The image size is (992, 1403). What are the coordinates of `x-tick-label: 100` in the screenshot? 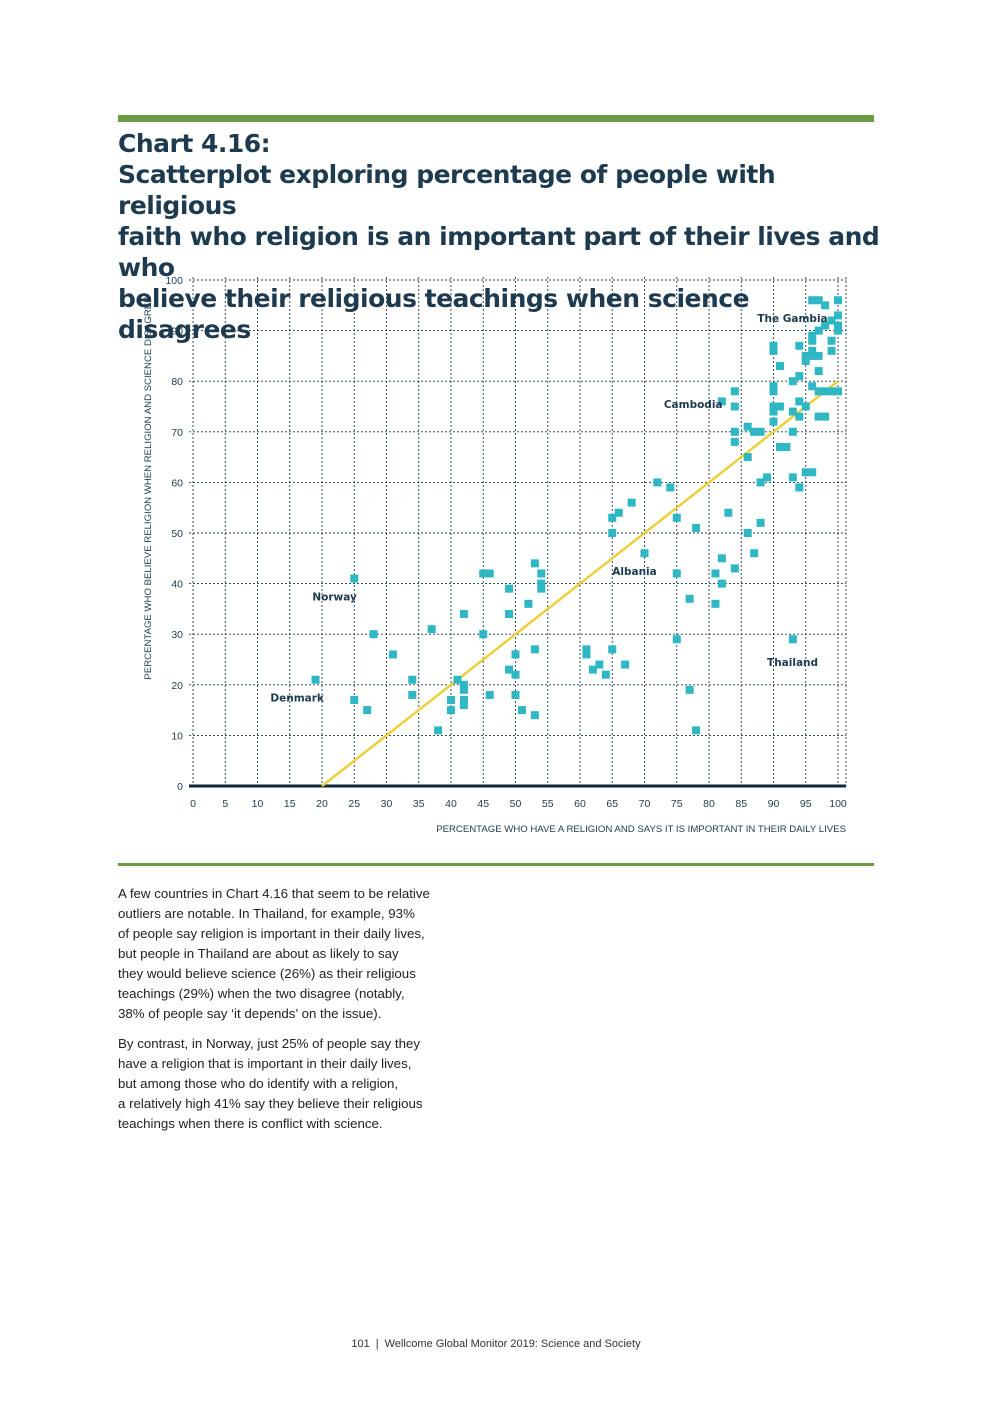 It's located at (838, 804).